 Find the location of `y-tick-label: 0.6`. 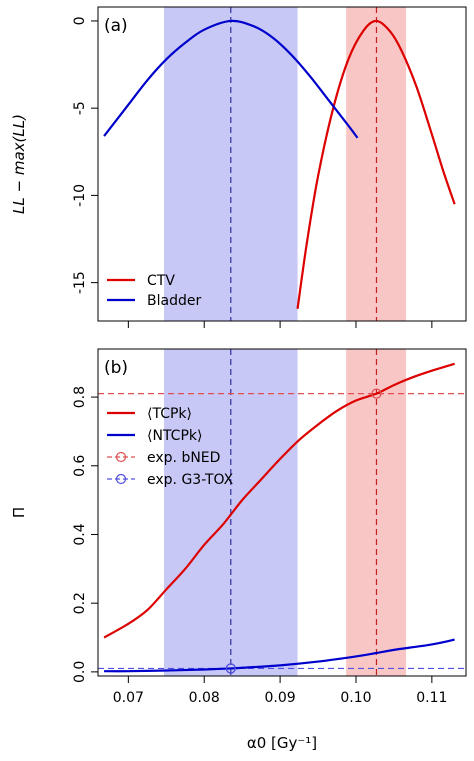

y-tick-label: 0.6 is located at coordinates (80, 466).